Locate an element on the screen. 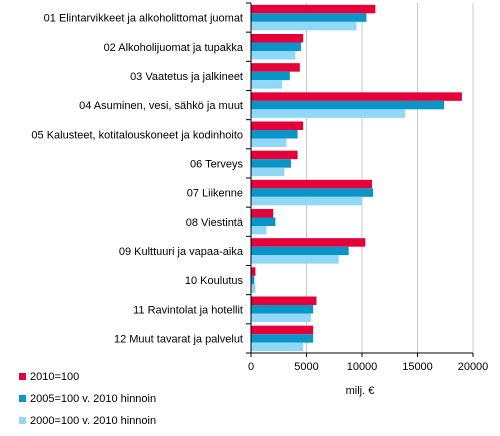 This screenshot has width=500, height=436. x-tick-labels: 0 5000 10000 15000 20000 is located at coordinates (368, 363).